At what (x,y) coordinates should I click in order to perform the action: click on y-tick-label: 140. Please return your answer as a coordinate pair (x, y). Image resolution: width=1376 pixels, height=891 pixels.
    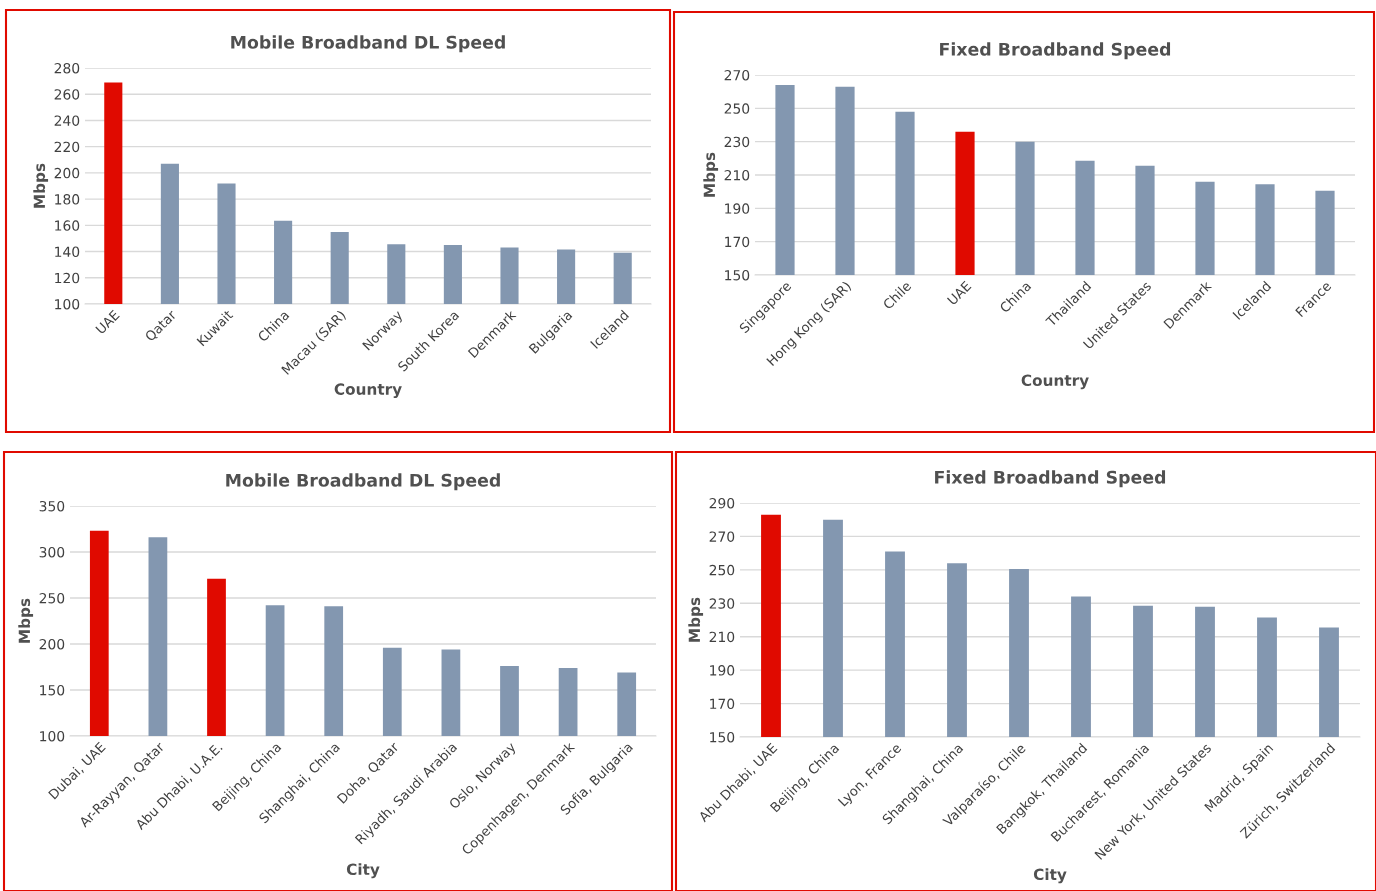
    Looking at the image, I should click on (67, 252).